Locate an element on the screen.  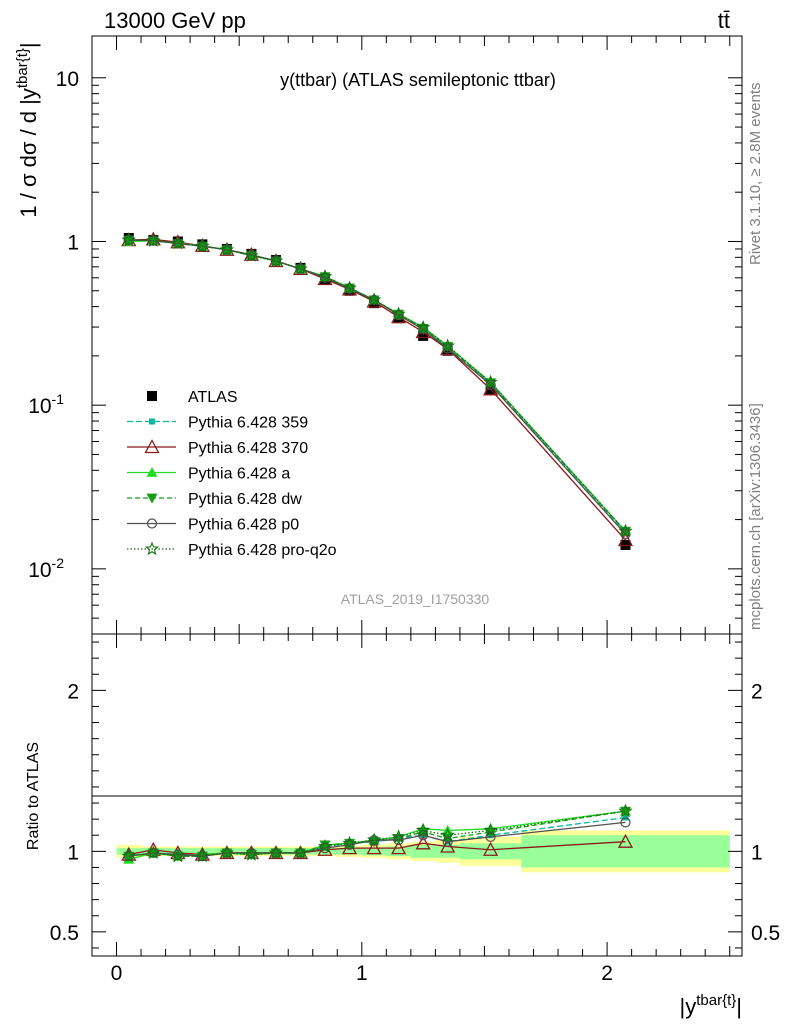
legend-entry: Pythia 6.428 pro-q2o is located at coordinates (232, 550).